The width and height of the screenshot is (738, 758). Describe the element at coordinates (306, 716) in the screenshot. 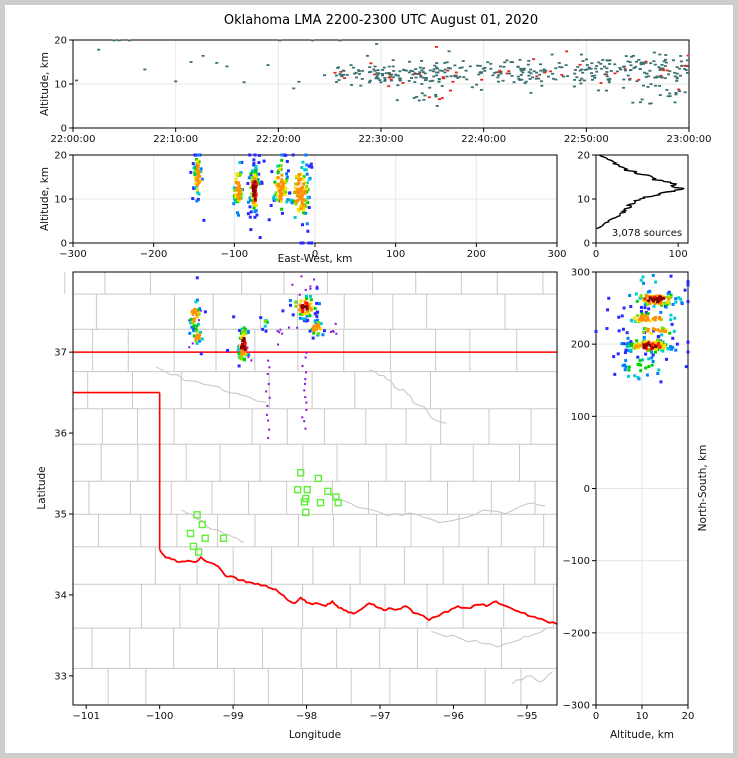

I see `svg-text: −98` at that location.